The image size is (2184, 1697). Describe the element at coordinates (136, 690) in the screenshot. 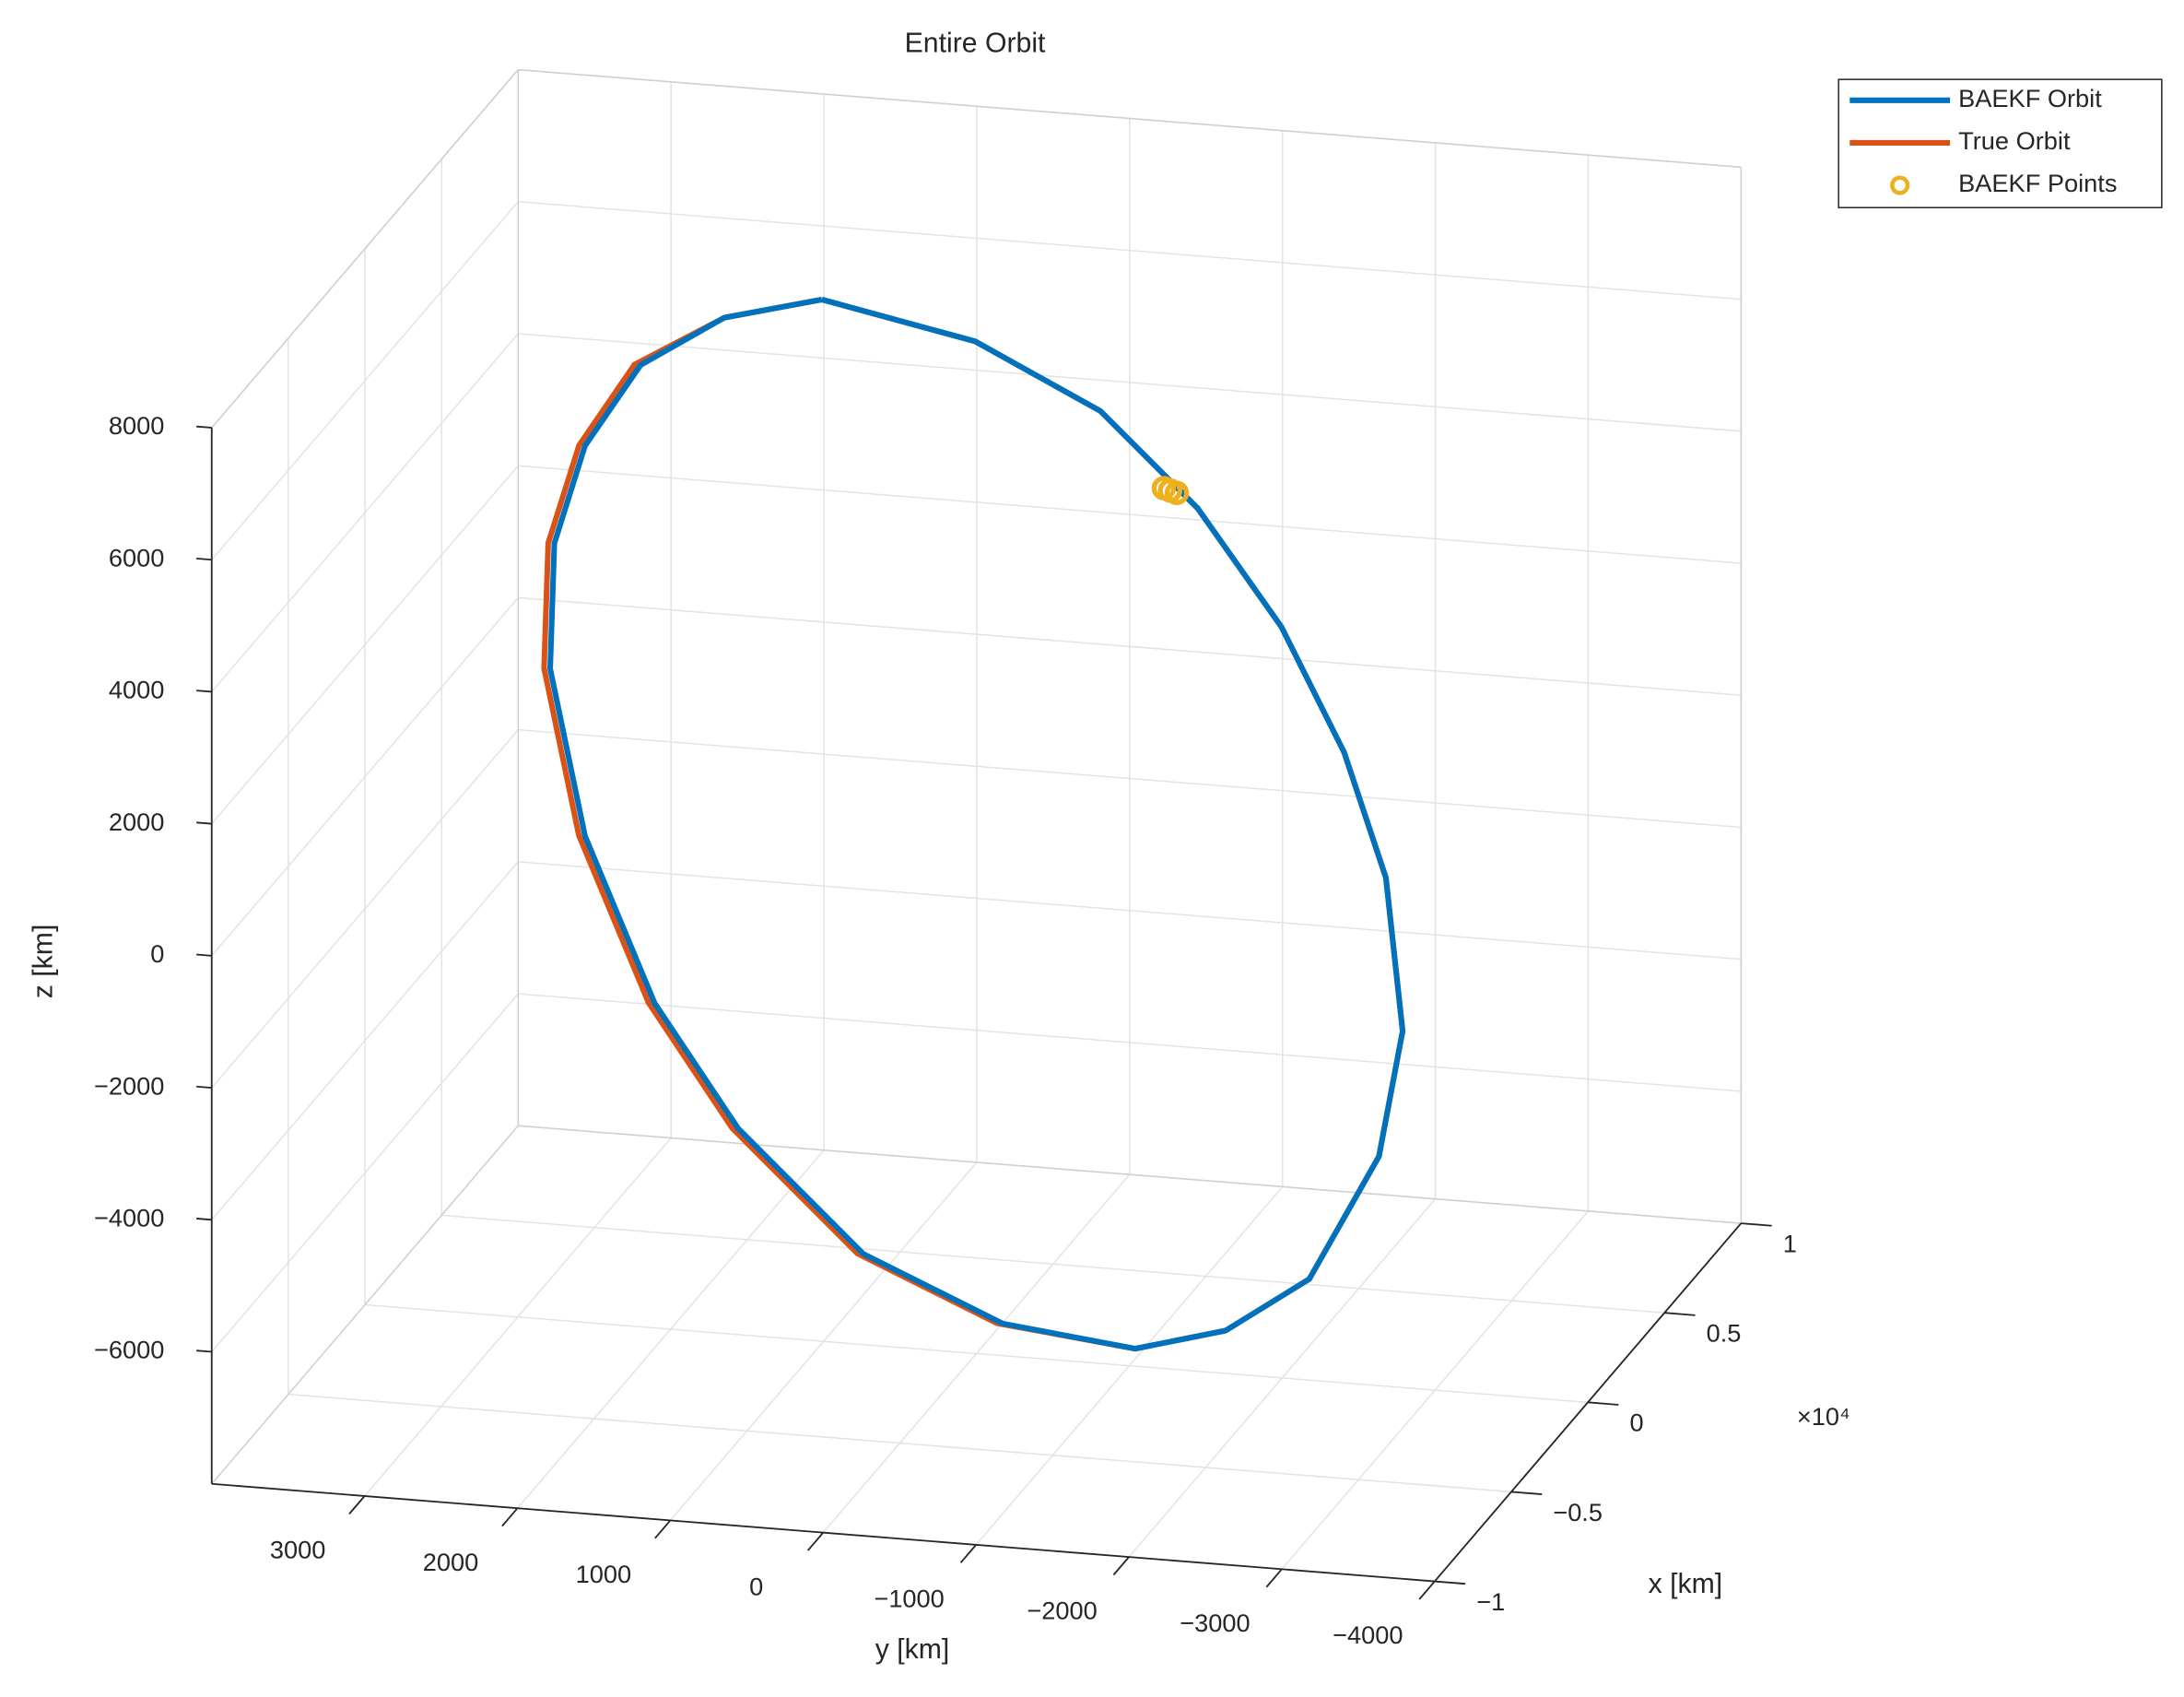

I see `z-tick-label: 4000` at that location.